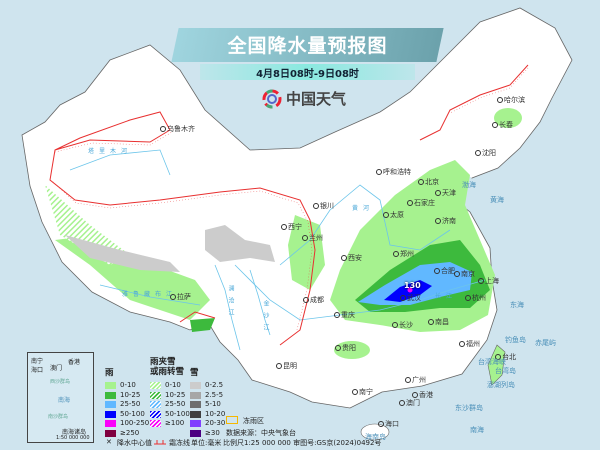  Describe the element at coordinates (403, 254) in the screenshot. I see `city-label: 郑州` at that location.